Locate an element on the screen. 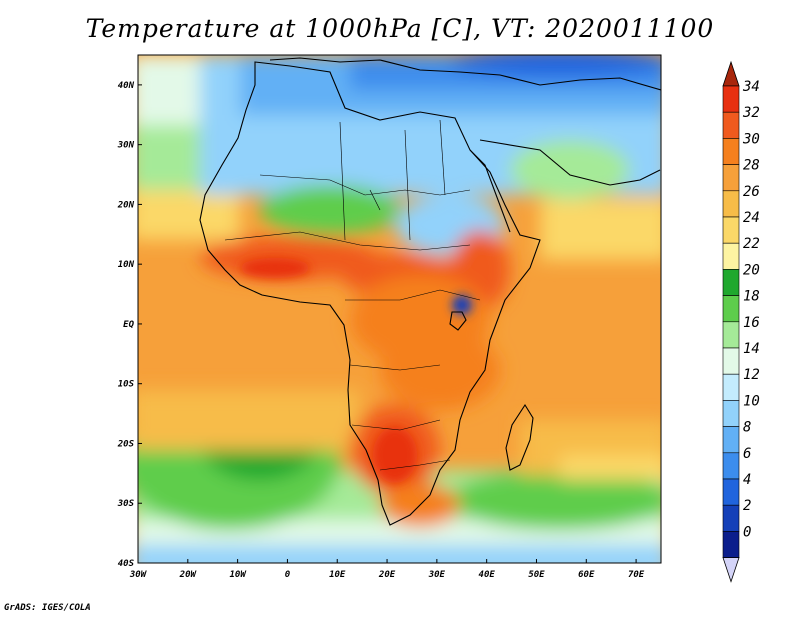  colorbar-label: 24 is located at coordinates (751, 218).